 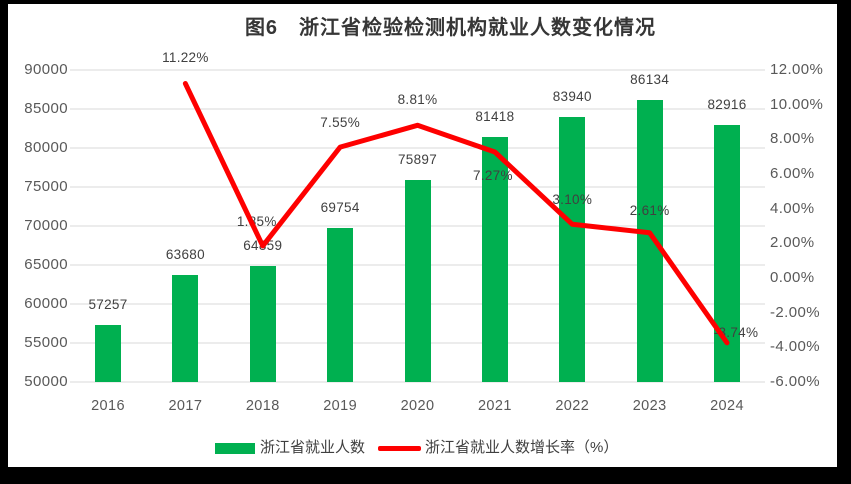 What do you see at coordinates (792, 243) in the screenshot?
I see `y2-axis-tick-label: 2.00%` at bounding box center [792, 243].